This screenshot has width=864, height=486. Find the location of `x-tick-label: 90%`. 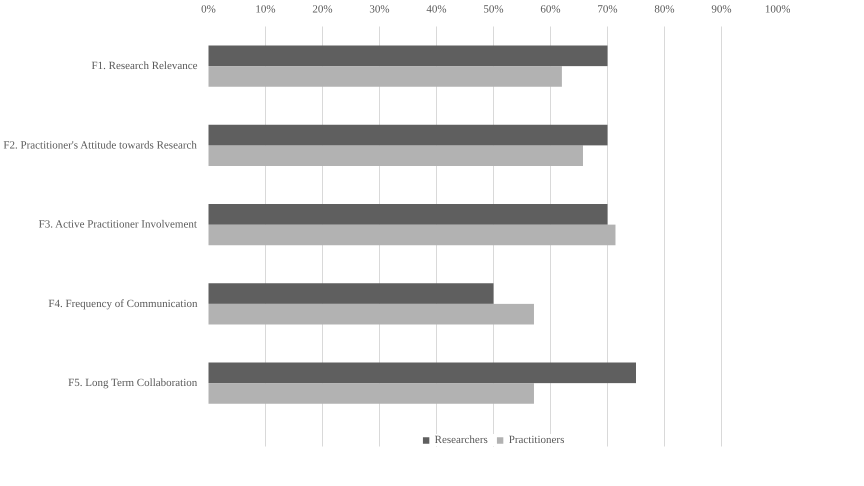

x-tick-label: 90% is located at coordinates (721, 10).